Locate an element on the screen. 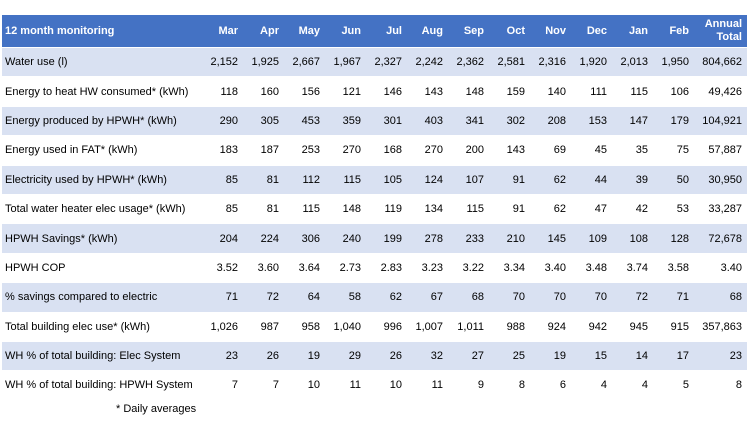 Image resolution: width=750 pixels, height=423 pixels. cell-value: 33,287 is located at coordinates (719, 208).